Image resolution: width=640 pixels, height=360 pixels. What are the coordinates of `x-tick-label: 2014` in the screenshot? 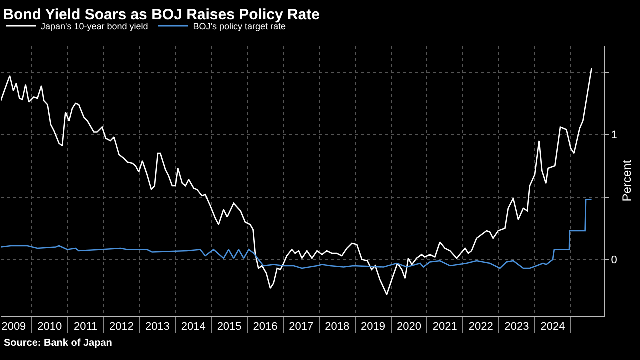 It's located at (193, 327).